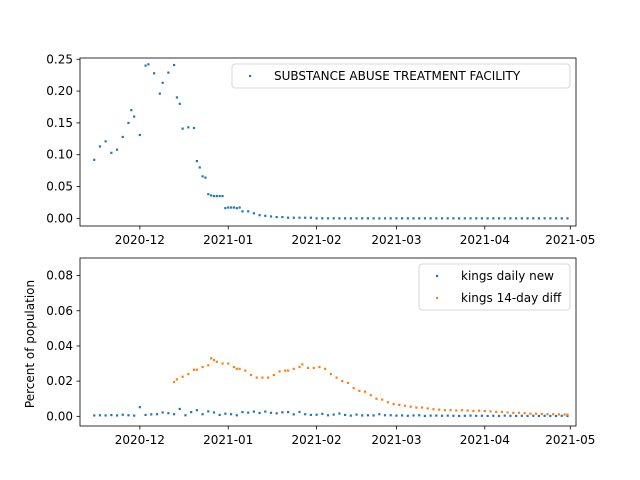 This screenshot has height=480, width=640. Describe the element at coordinates (59, 155) in the screenshot. I see `y-tick-label: 0.10` at that location.